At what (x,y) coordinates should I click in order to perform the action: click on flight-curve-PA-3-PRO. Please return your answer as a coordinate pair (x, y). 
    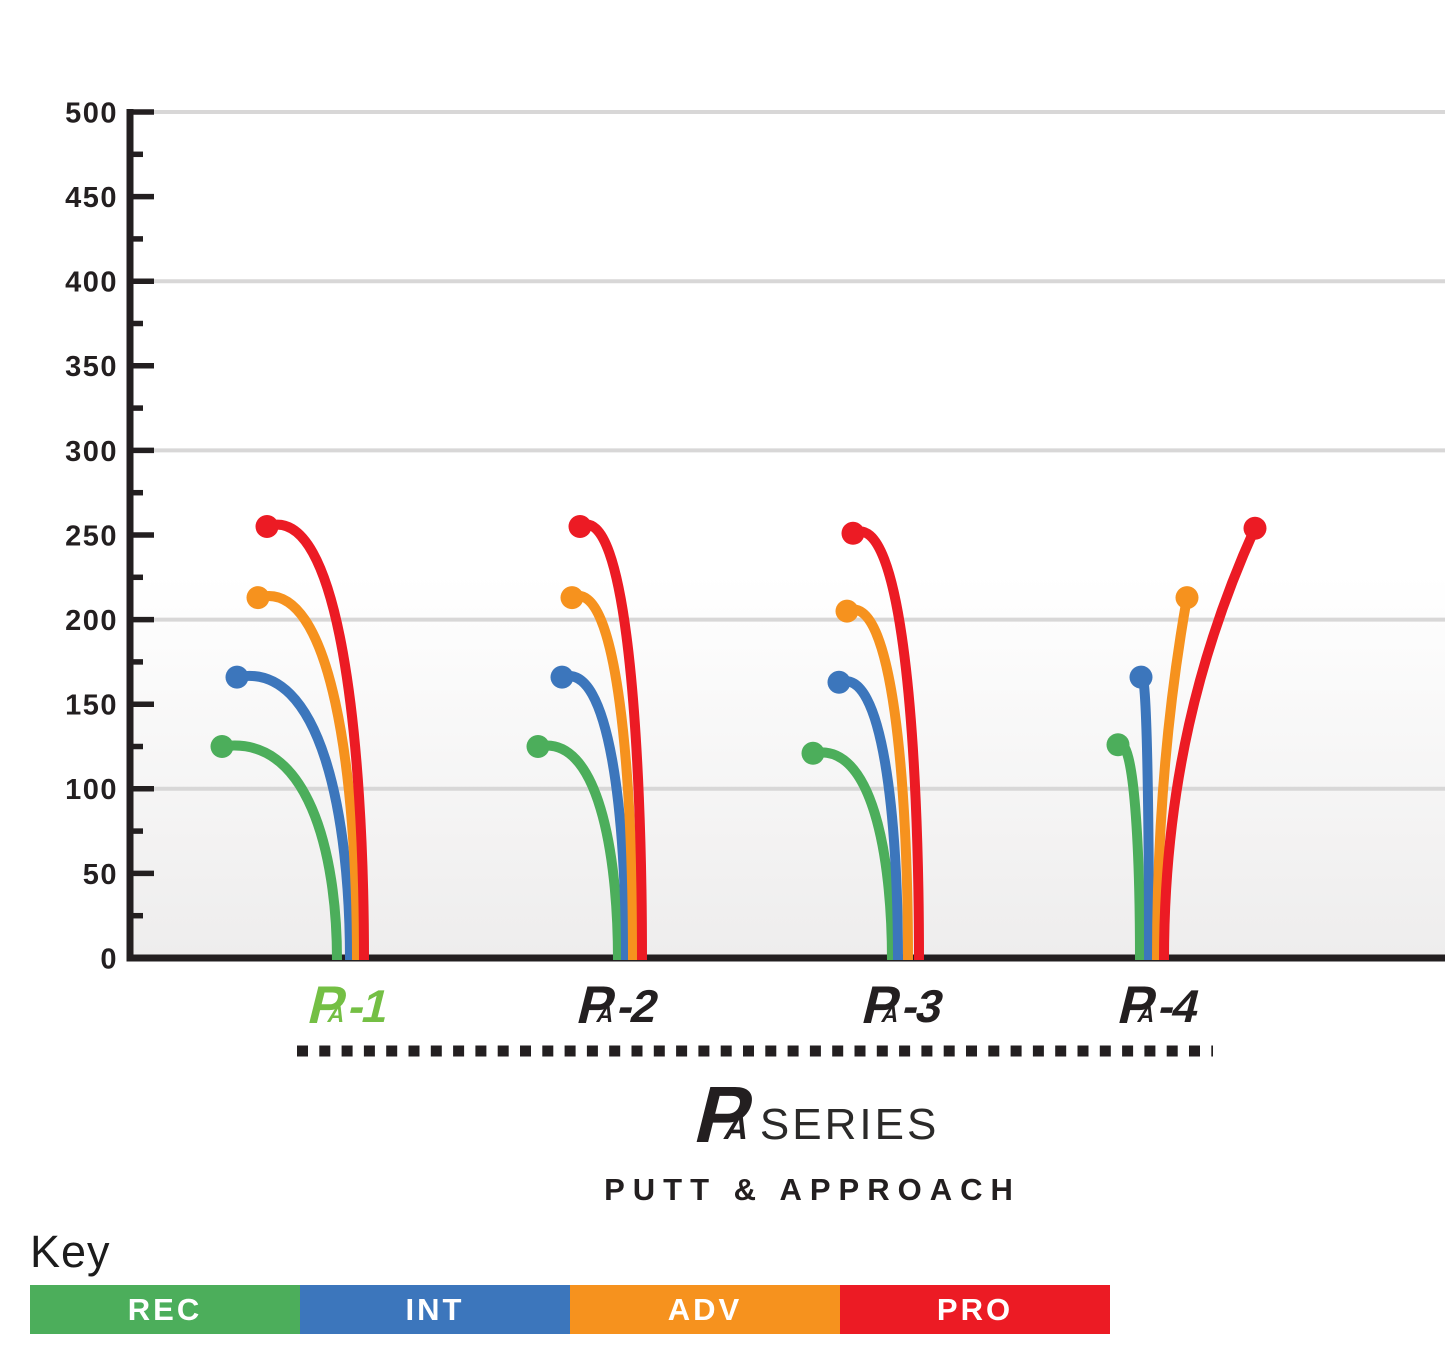
    Looking at the image, I should click on (887, 743).